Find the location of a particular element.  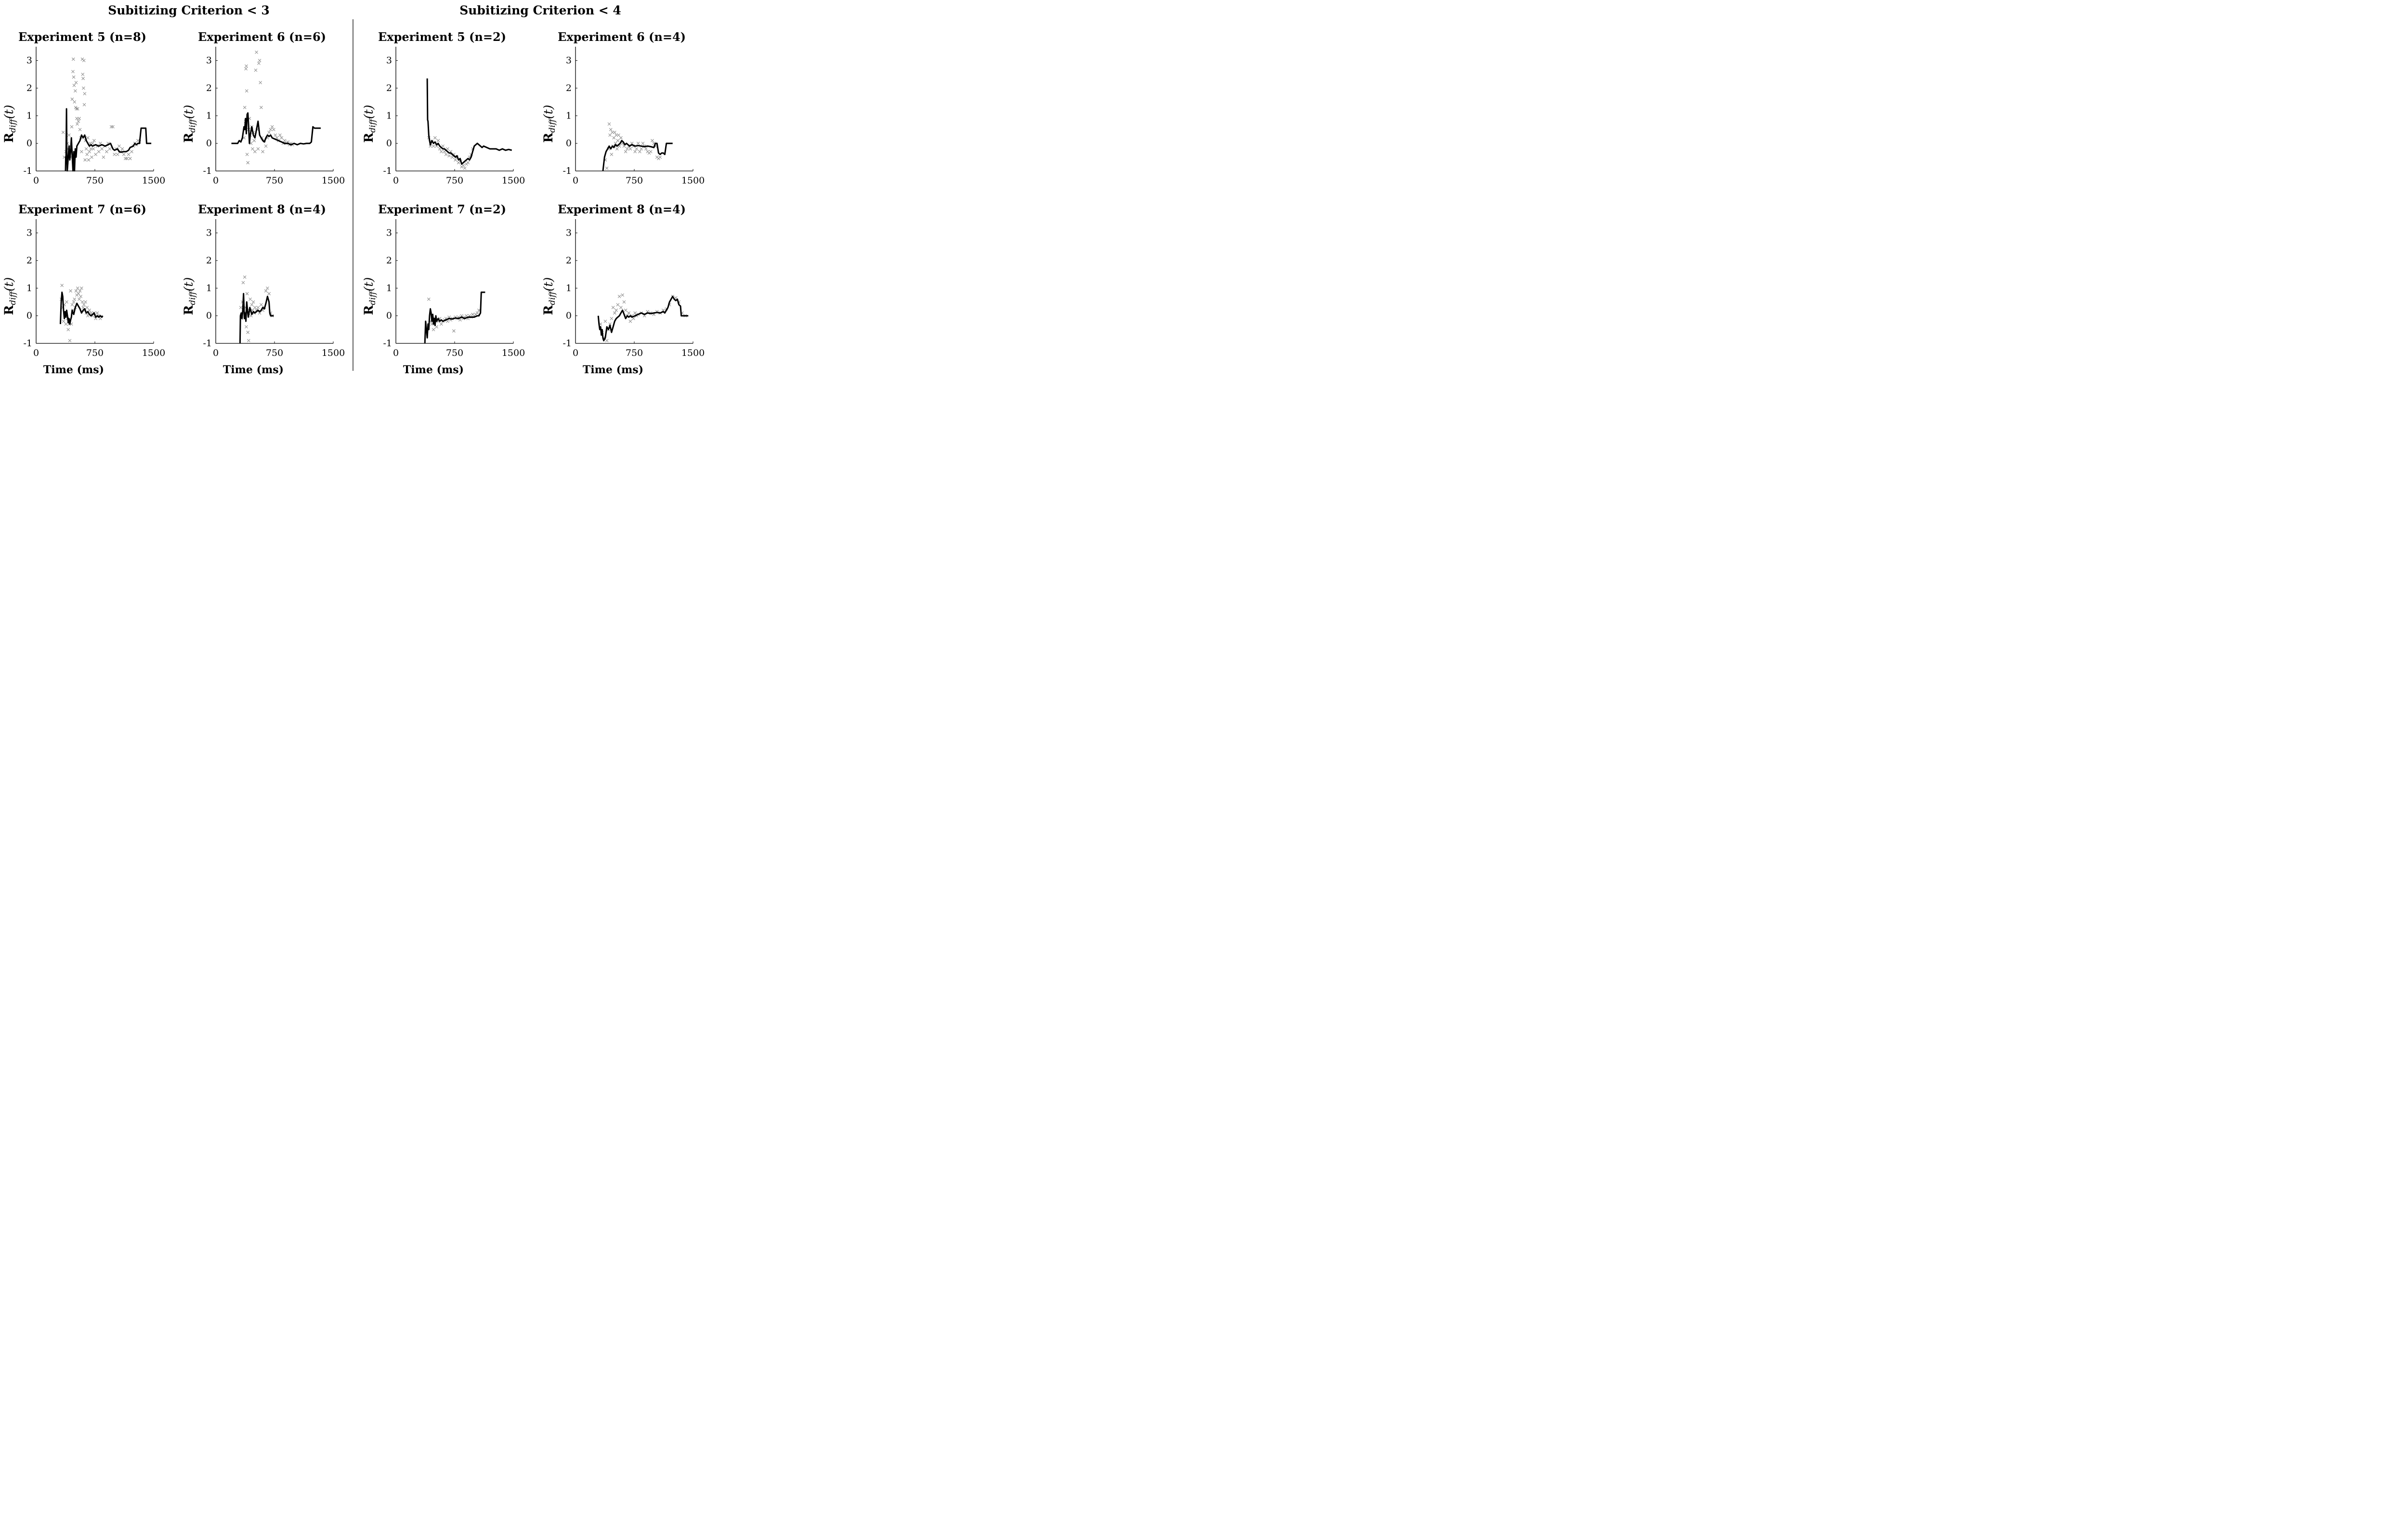

panel-2-x-tick-label: 1500 is located at coordinates (333, 180).